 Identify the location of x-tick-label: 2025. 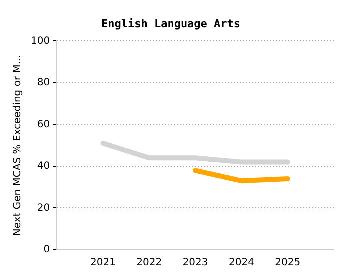
(288, 263).